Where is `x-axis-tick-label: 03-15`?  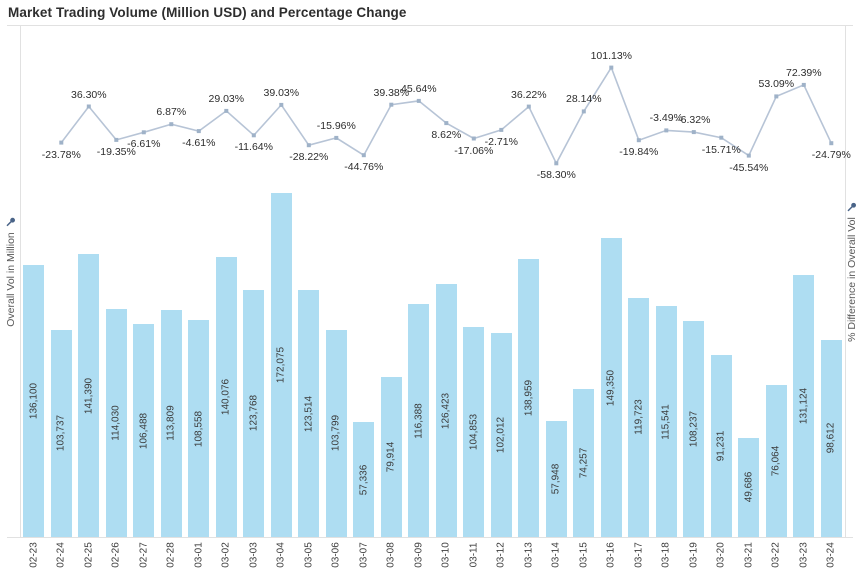 x-axis-tick-label: 03-15 is located at coordinates (584, 555).